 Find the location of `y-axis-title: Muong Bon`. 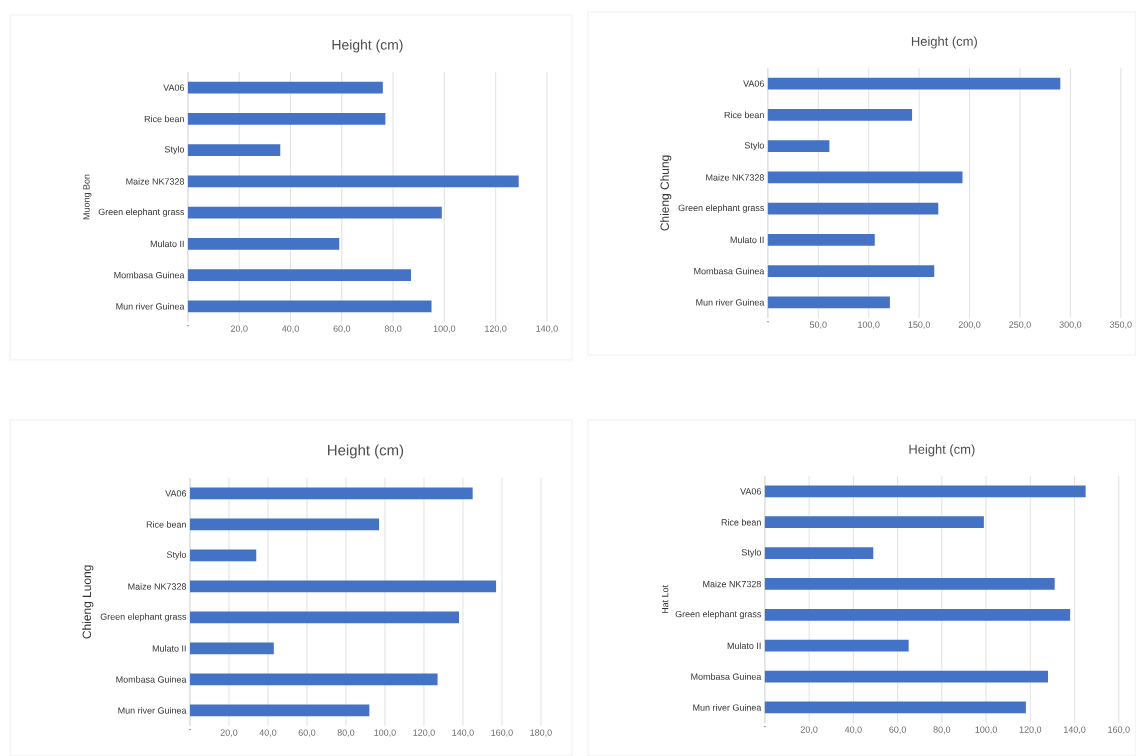

y-axis-title: Muong Bon is located at coordinates (87, 197).